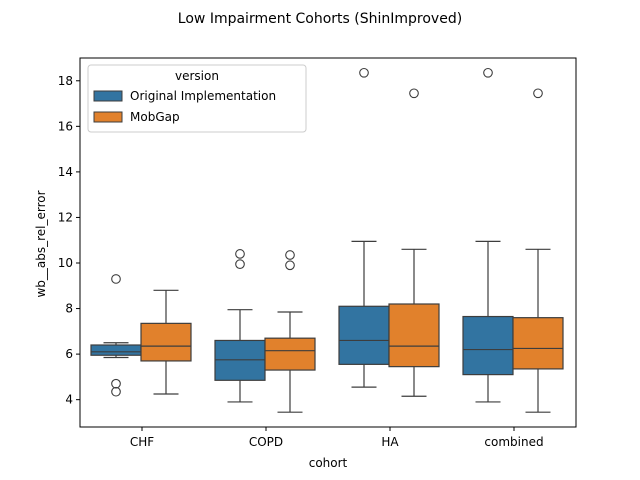 This screenshot has width=640, height=480. What do you see at coordinates (240, 326) in the screenshot?
I see `box-original-implementation-copd` at bounding box center [240, 326].